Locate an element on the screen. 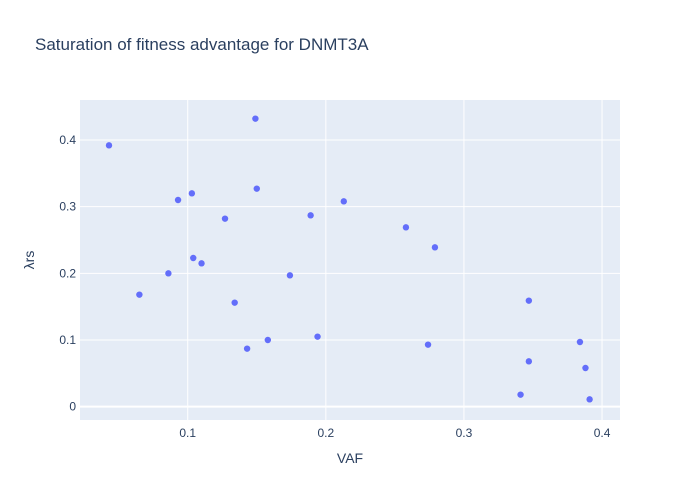 This screenshot has width=700, height=500. y-tick-label: 0.4 is located at coordinates (67, 140).